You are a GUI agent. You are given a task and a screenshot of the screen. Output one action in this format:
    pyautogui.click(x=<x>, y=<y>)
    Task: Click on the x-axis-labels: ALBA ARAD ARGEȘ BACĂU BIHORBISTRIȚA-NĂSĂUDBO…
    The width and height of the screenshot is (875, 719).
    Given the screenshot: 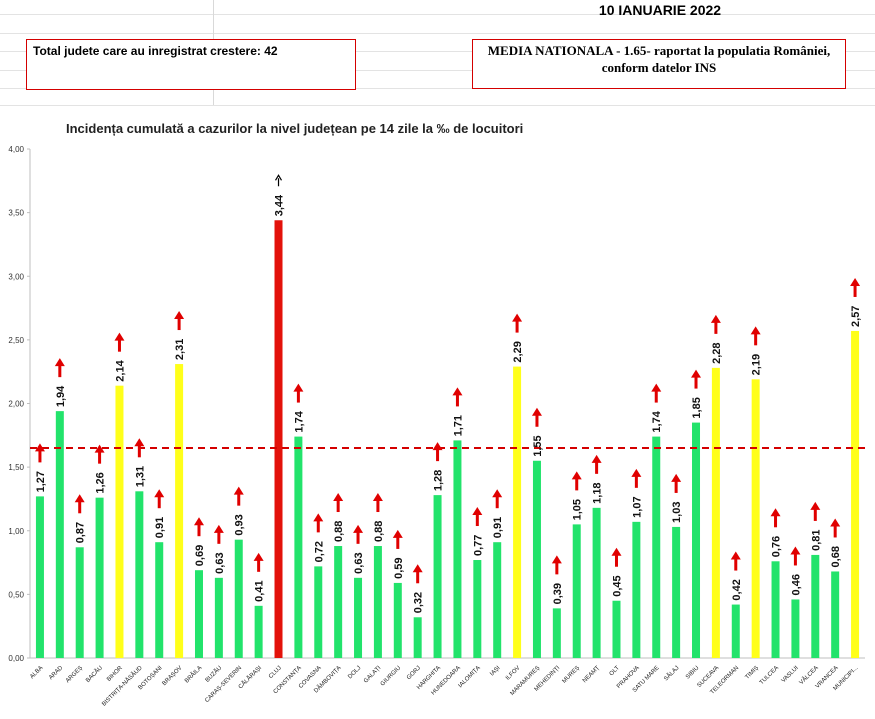 What is the action you would take?
    pyautogui.click(x=444, y=686)
    